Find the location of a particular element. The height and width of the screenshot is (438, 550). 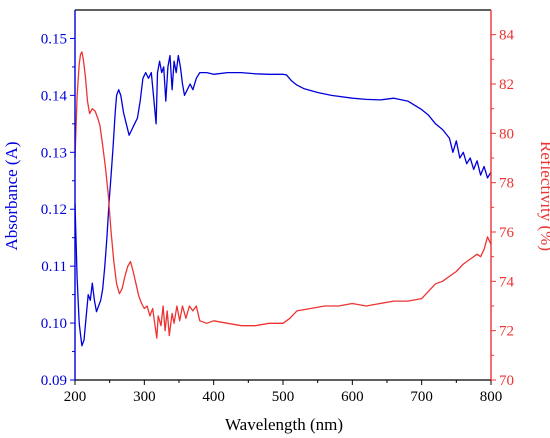

right-tick-label: 76 is located at coordinates (507, 233).